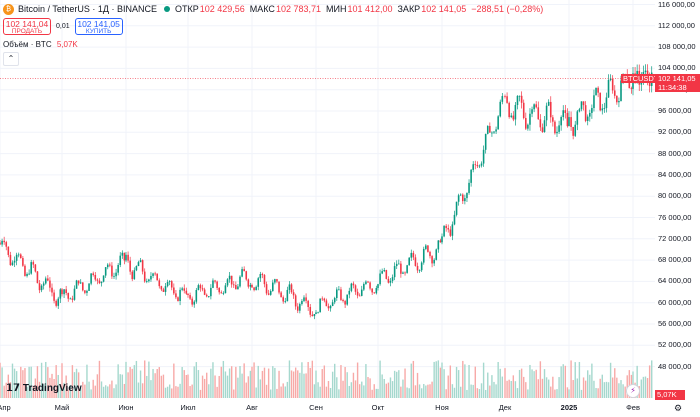  I want to click on gear-icon: ⚙, so click(678, 409).